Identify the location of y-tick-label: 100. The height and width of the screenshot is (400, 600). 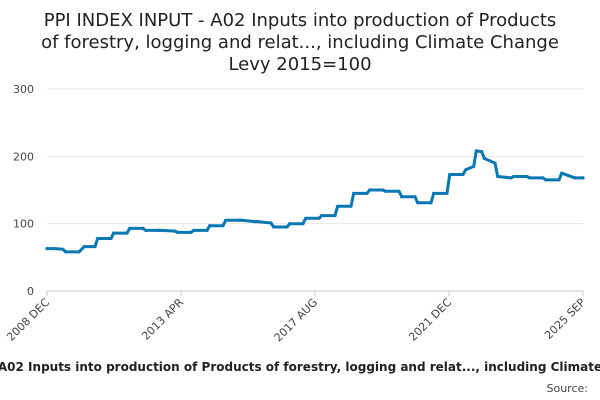
(23, 224).